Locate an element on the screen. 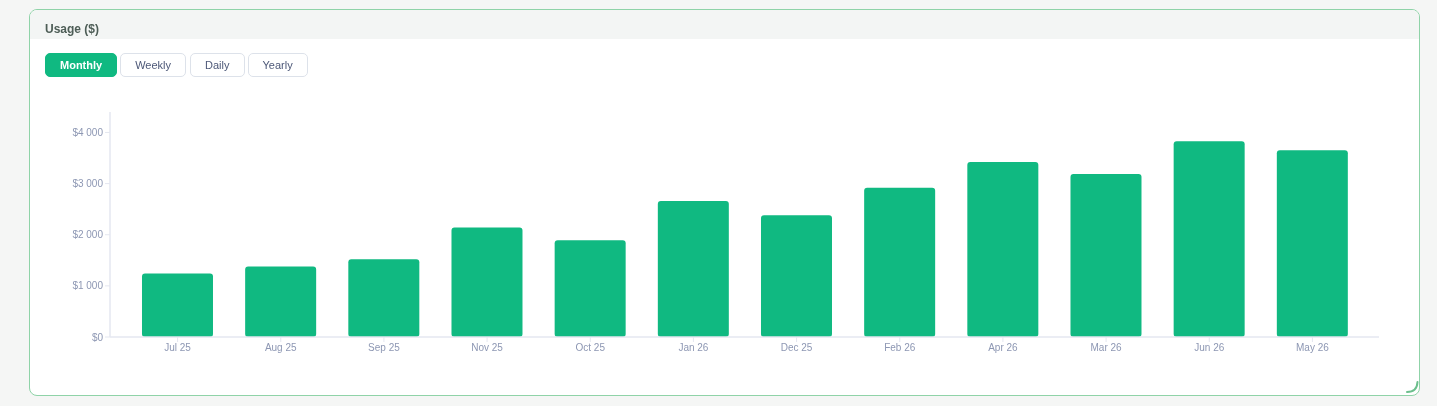  x-tick-label: Jan 26 is located at coordinates (693, 348).